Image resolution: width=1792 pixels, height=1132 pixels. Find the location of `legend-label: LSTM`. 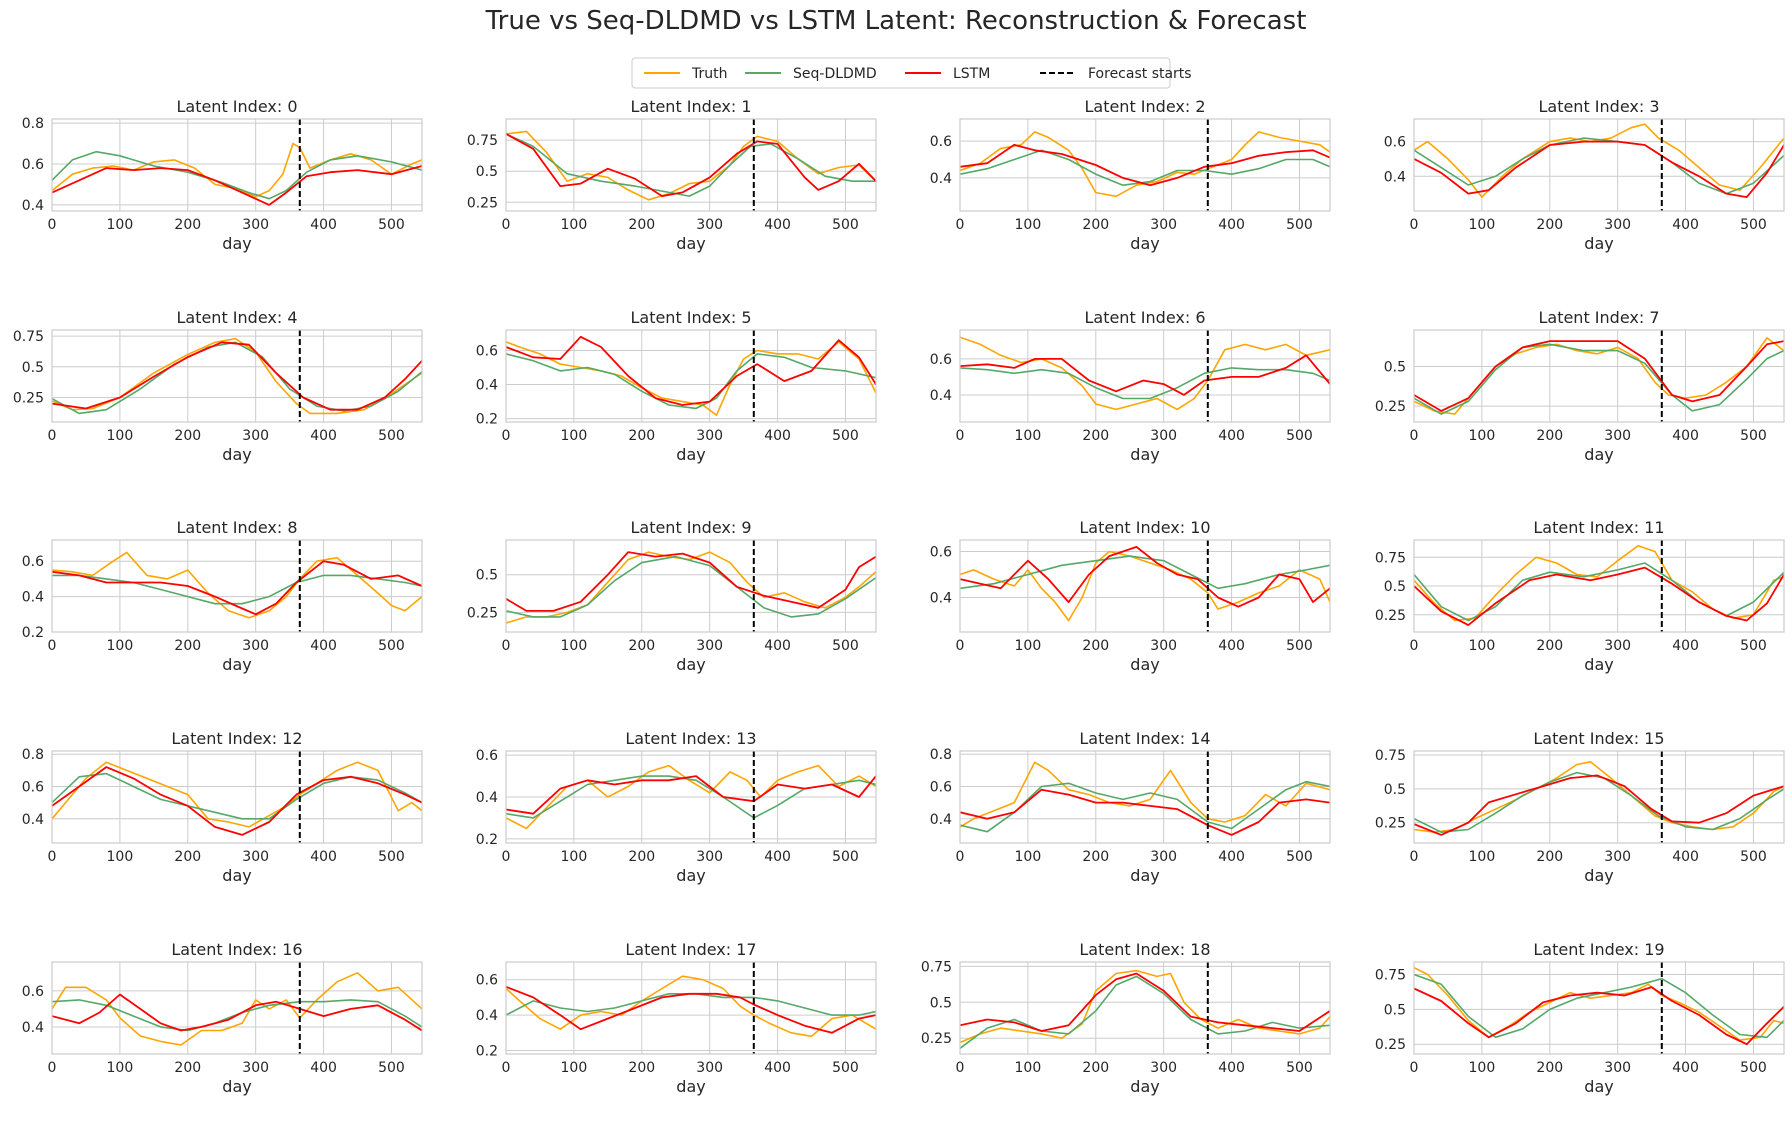

legend-label: LSTM is located at coordinates (971, 74).